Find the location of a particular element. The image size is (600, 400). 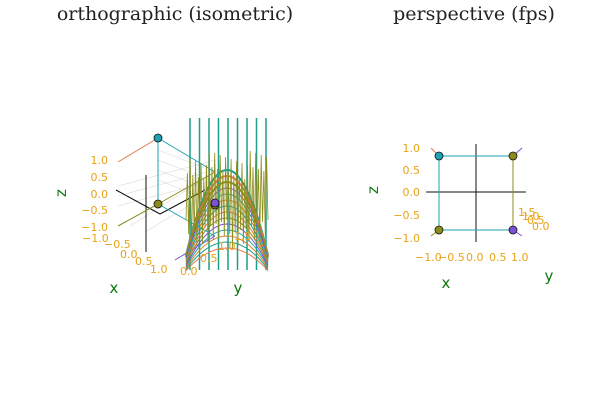

left-oscillation-curve is located at coordinates (227, 199).